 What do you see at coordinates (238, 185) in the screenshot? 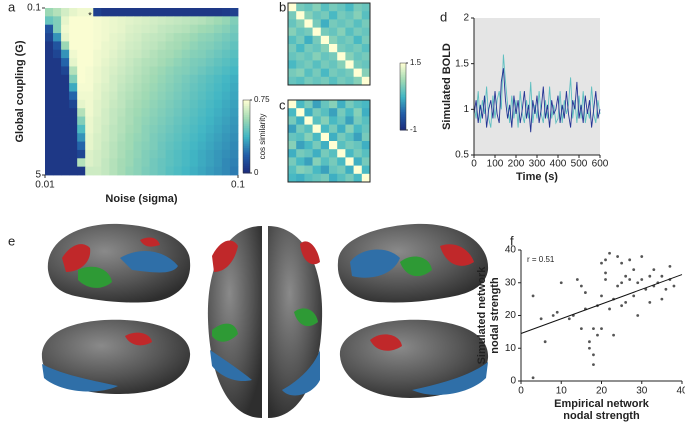
I see `x-tick-label: 0.1` at bounding box center [238, 185].